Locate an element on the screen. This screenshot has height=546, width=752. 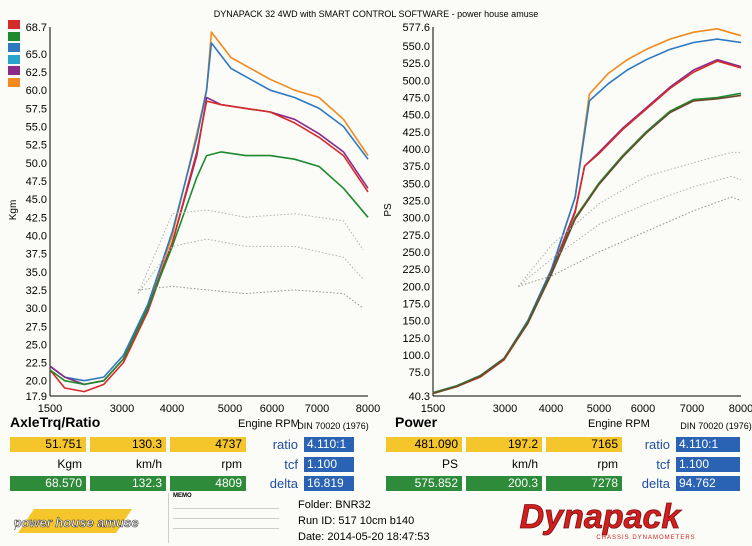
power-x-tick-label: 3000 is located at coordinates (505, 409).